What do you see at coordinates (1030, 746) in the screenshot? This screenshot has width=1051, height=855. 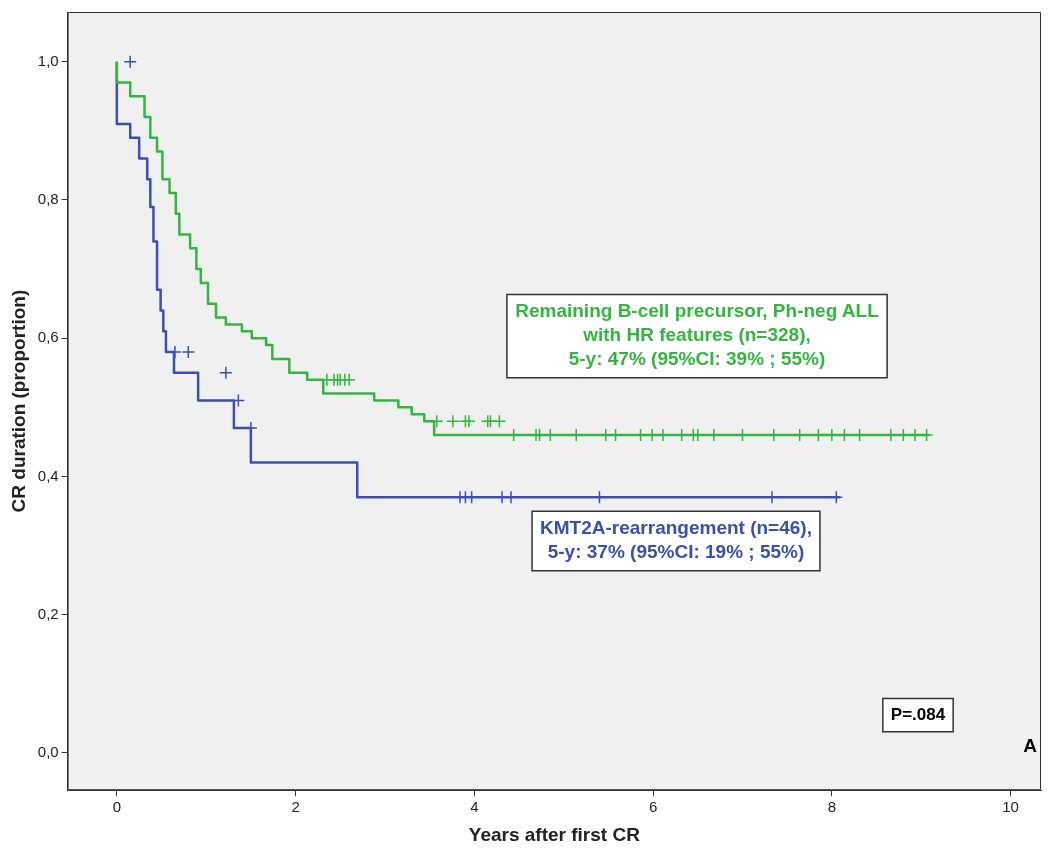 I see `annotation: A` at bounding box center [1030, 746].